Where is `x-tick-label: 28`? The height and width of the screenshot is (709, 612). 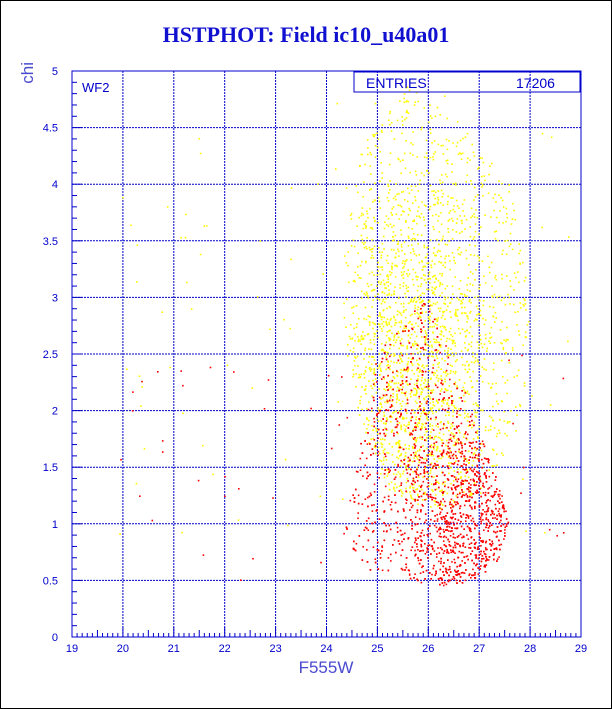 x-tick-label: 28 is located at coordinates (530, 649).